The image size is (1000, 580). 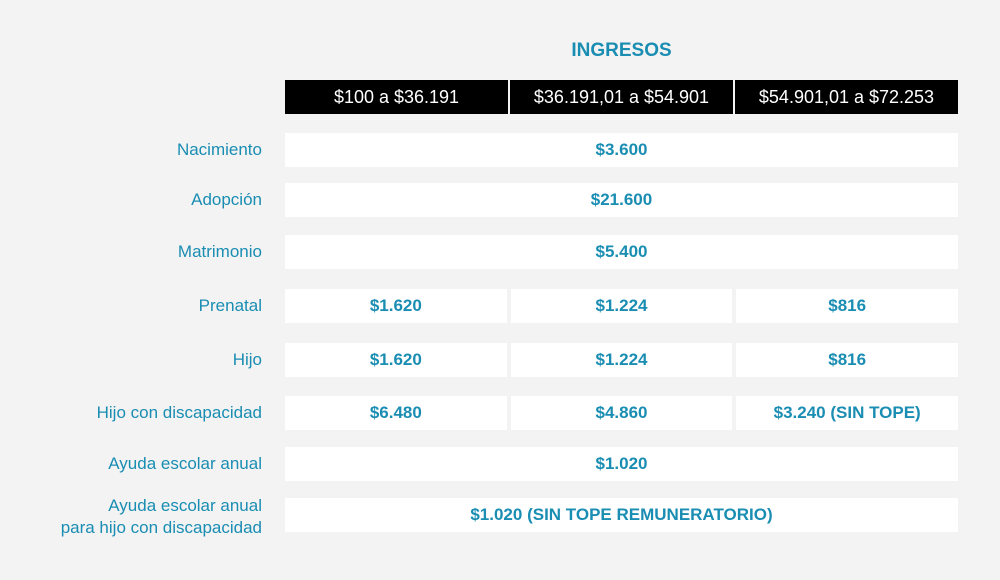 I want to click on table-row-ayuda-escolar: Ayuda escolar anual $1.020, so click(x=500, y=464).